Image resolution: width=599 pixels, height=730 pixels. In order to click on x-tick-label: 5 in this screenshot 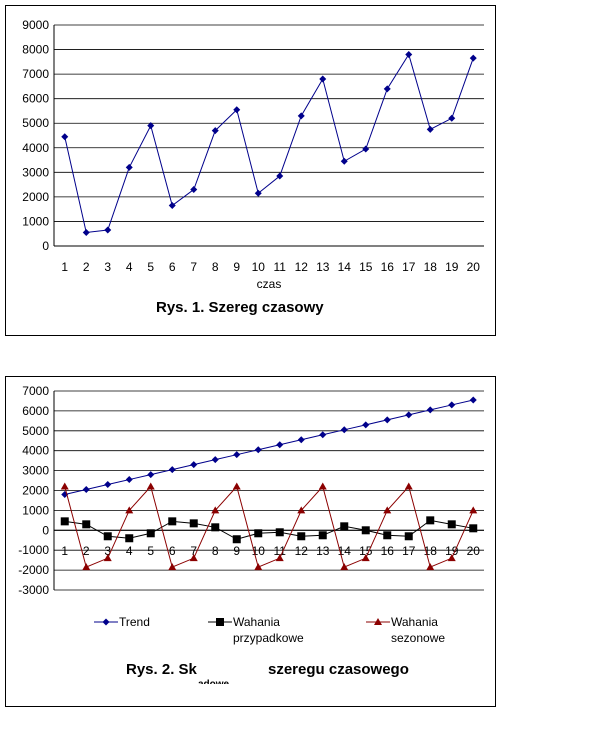, I will do `click(150, 267)`.